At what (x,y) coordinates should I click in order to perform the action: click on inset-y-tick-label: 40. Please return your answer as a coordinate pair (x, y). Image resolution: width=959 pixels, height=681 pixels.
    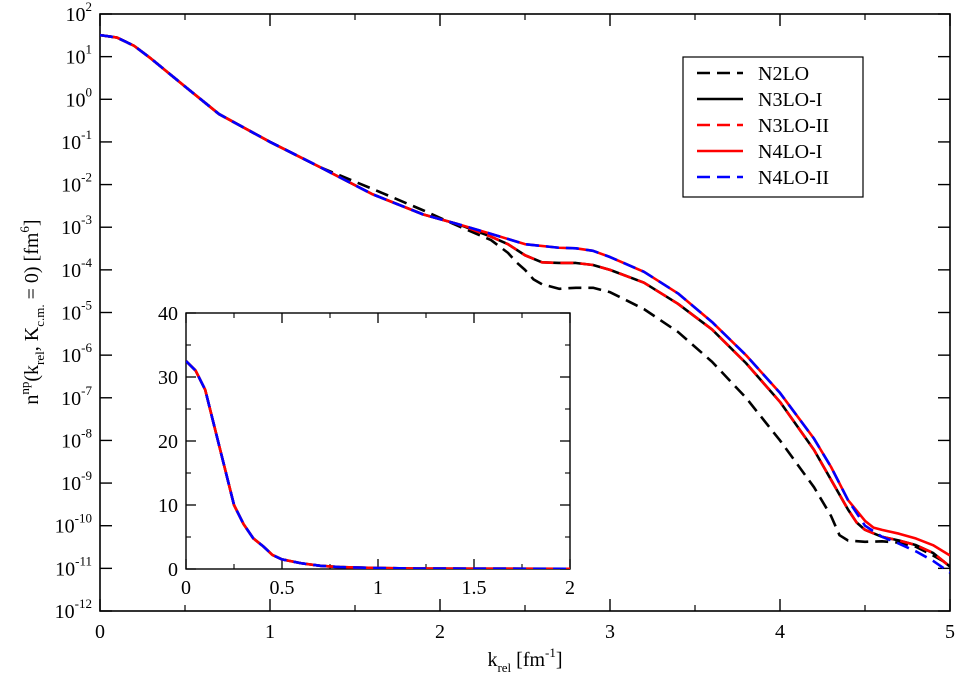
    Looking at the image, I should click on (168, 314).